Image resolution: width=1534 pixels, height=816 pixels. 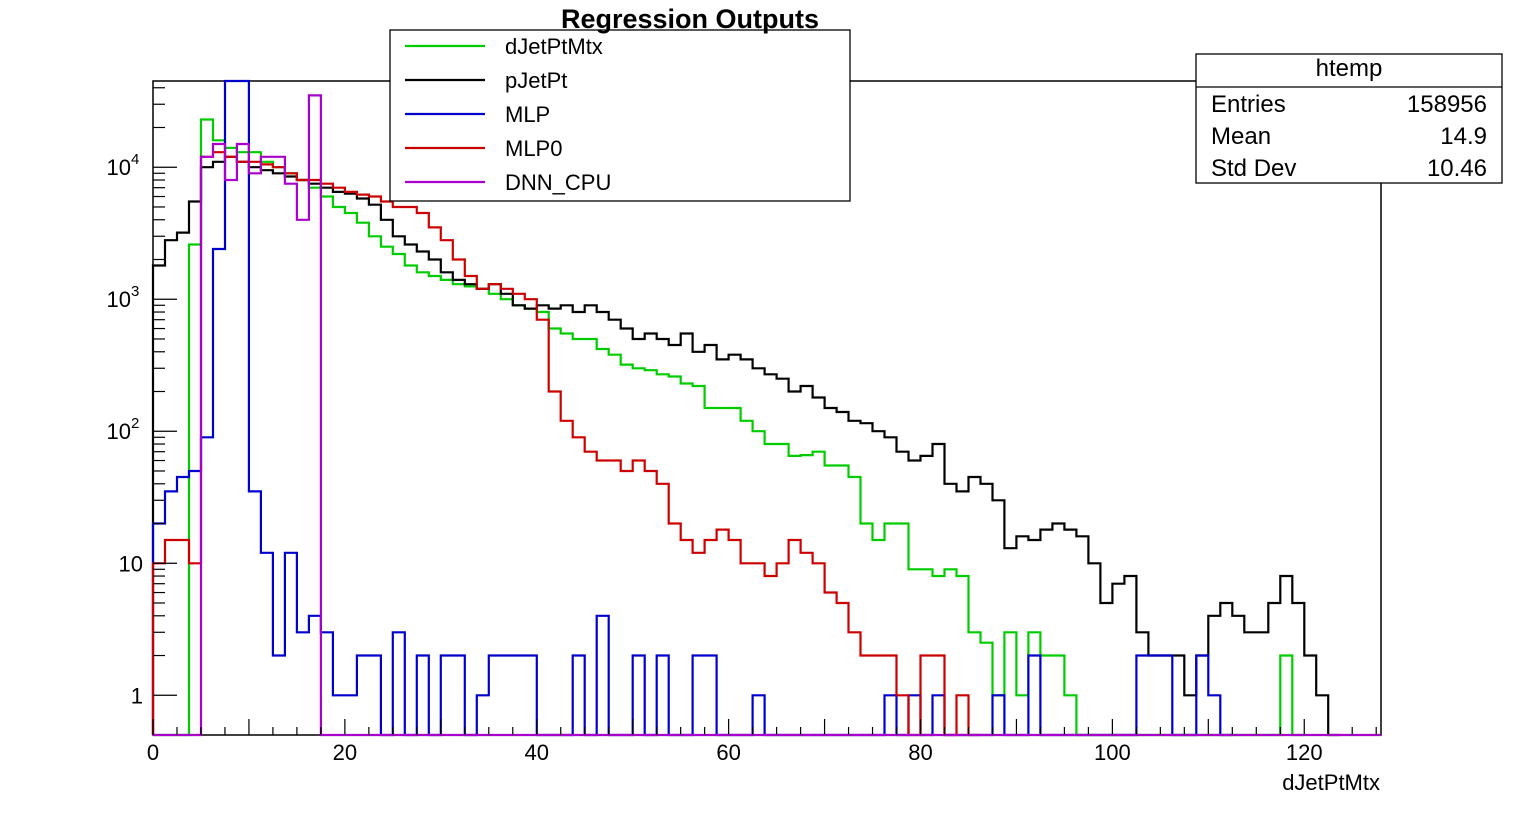 What do you see at coordinates (1457, 168) in the screenshot?
I see `stats-value: 10.46` at bounding box center [1457, 168].